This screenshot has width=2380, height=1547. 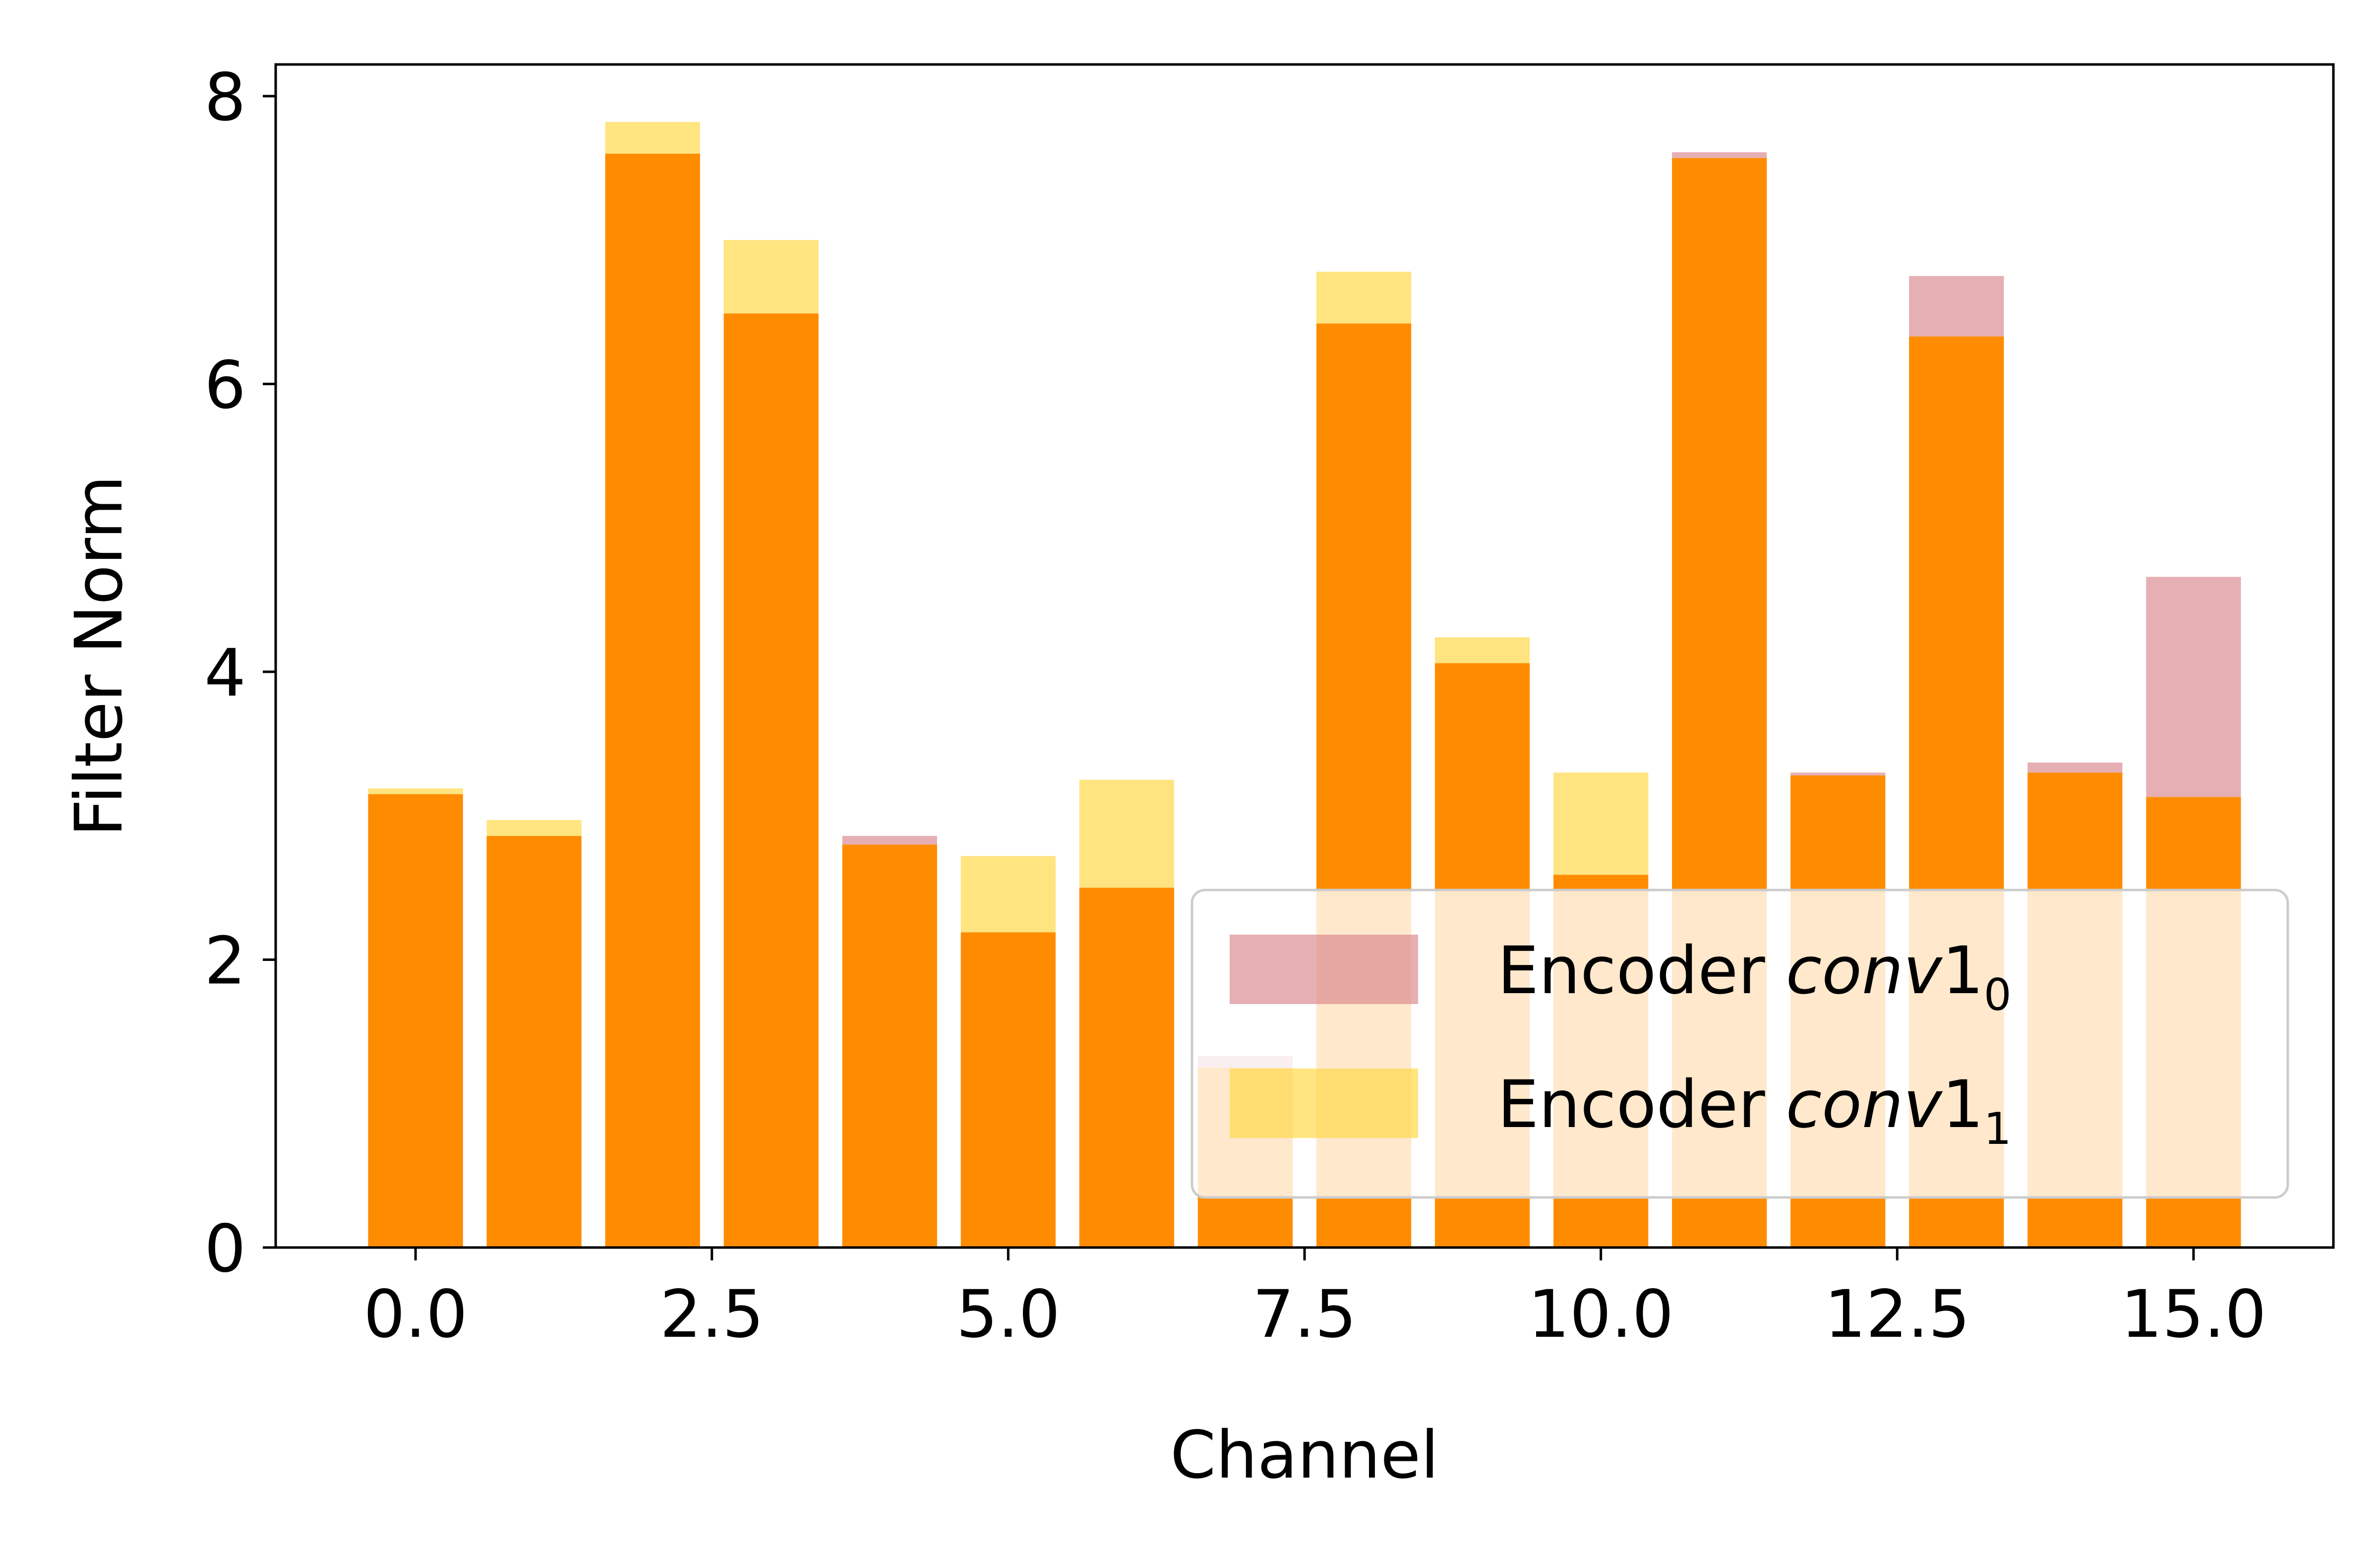 What do you see at coordinates (1304, 1455) in the screenshot?
I see `x-axis-title: Channel` at bounding box center [1304, 1455].